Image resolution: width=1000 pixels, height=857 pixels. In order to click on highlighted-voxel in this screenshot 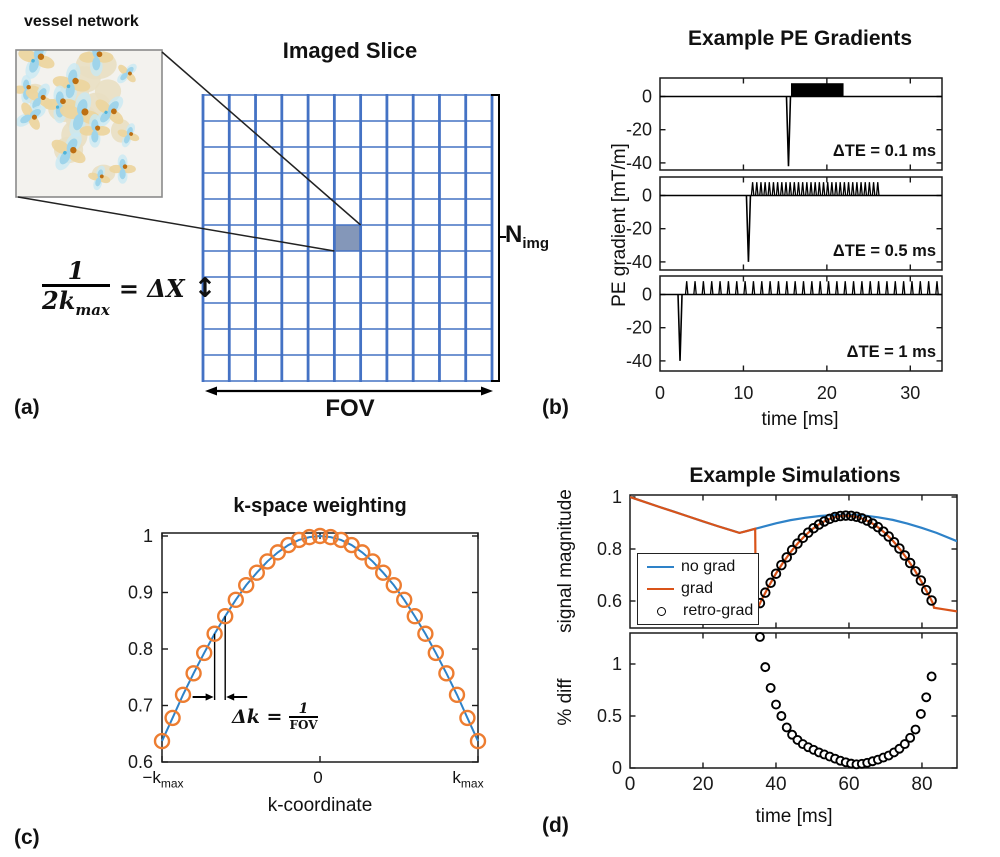, I will do `click(347, 238)`.